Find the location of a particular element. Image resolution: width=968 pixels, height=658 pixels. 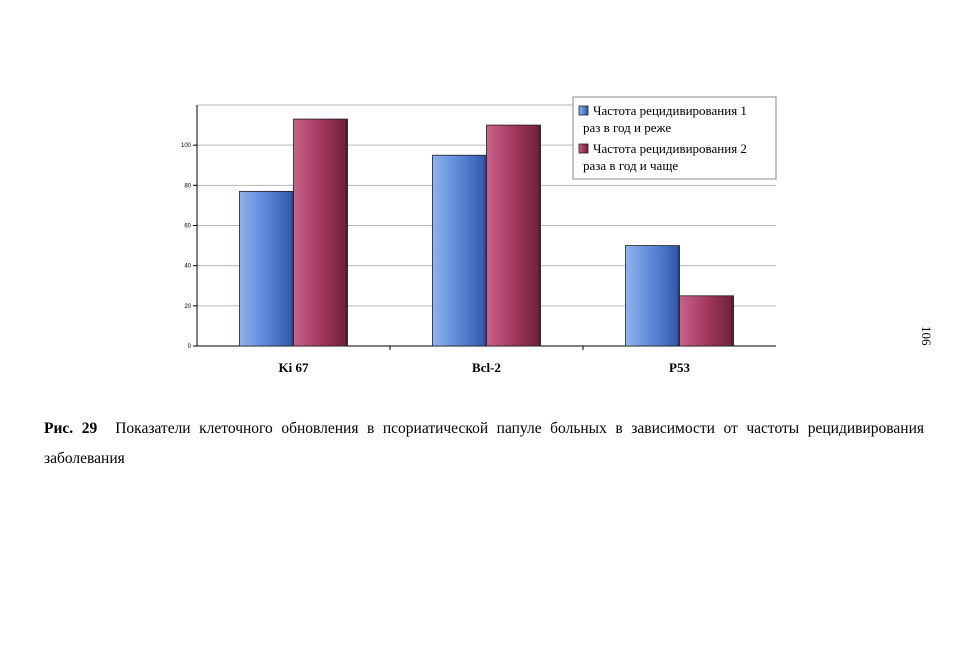

legend-label-2: Частота рецидивирования 2 is located at coordinates (670, 148).